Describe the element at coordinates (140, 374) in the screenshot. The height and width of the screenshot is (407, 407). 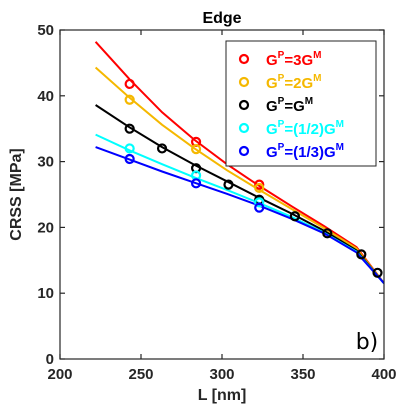
I see `x-tick-label-1: 250` at that location.